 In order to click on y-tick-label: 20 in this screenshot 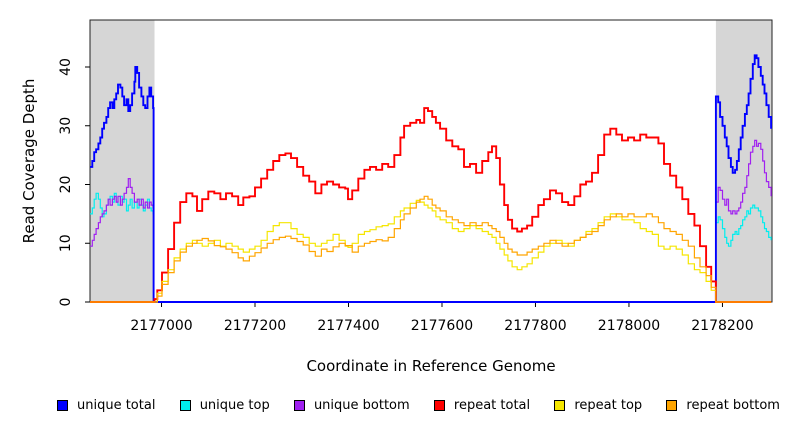, I will do `click(66, 185)`.